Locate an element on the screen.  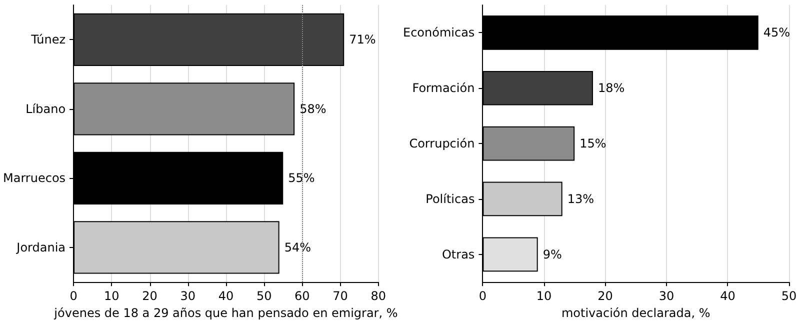
data-label: 71% is located at coordinates (362, 39).